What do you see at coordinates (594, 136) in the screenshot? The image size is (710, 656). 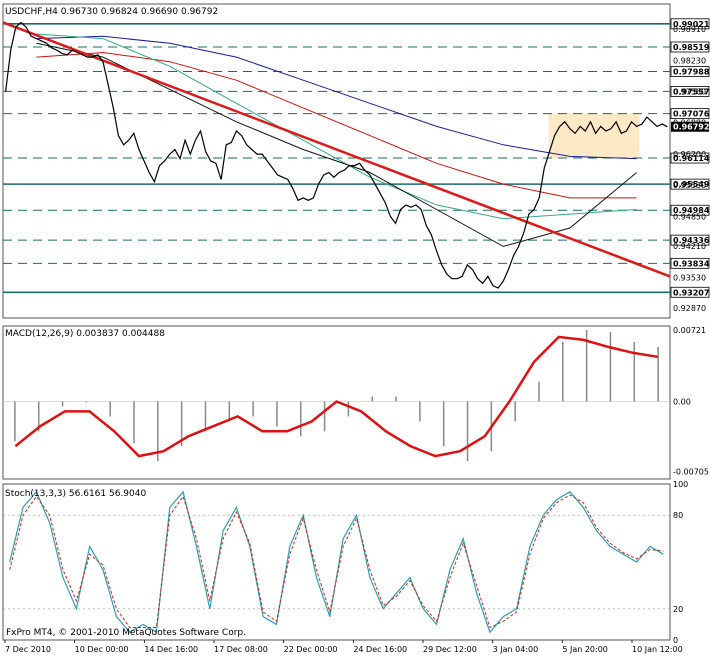 I see `range-box` at bounding box center [594, 136].